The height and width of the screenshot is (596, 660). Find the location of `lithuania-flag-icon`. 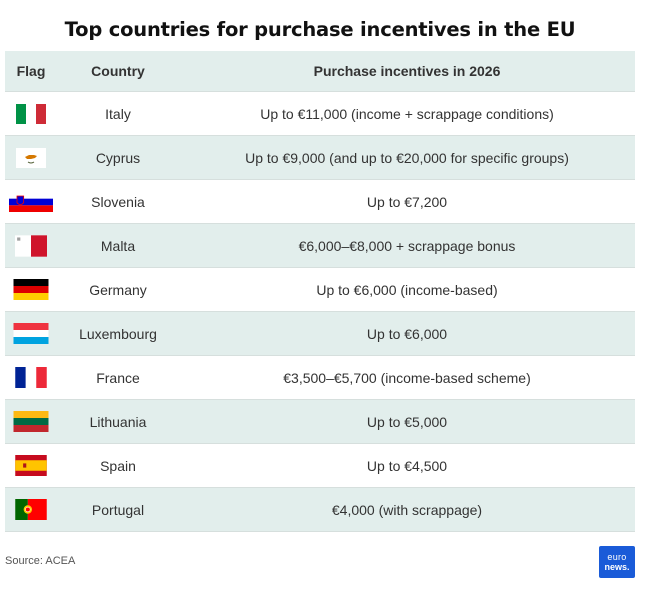

lithuania-flag-icon is located at coordinates (31, 421).